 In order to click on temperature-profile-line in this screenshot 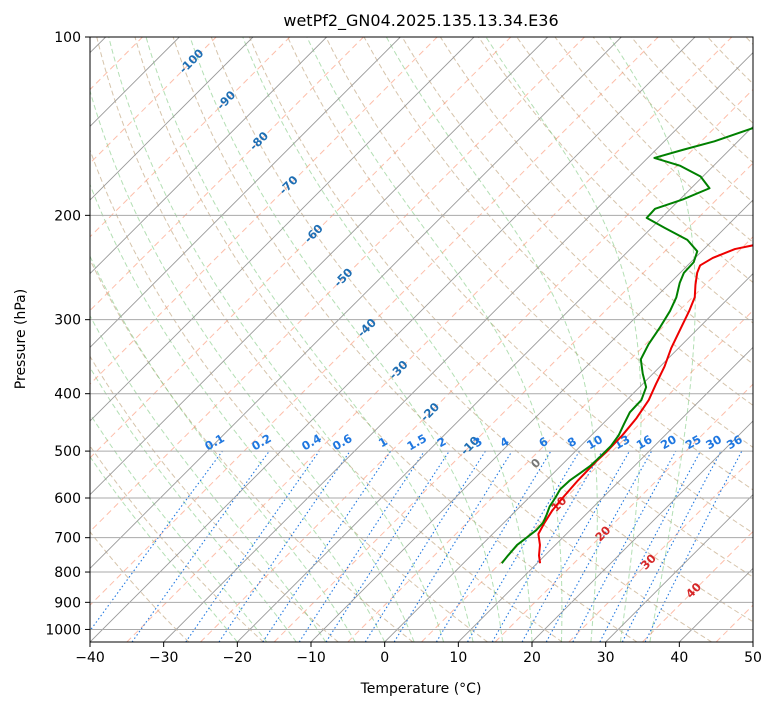, I will do `click(645, 404)`.